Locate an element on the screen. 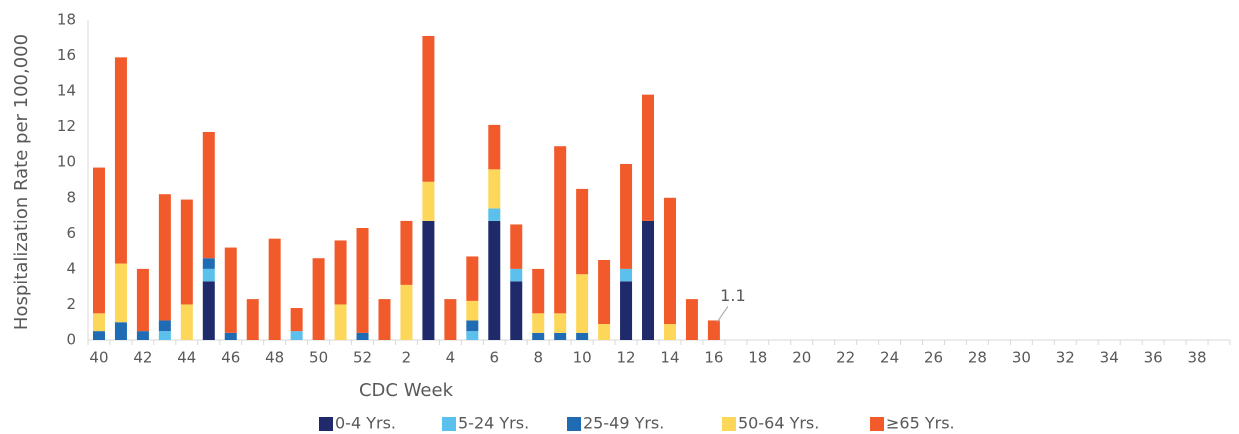 This screenshot has width=1239, height=434. label-leader is located at coordinates (722, 314).